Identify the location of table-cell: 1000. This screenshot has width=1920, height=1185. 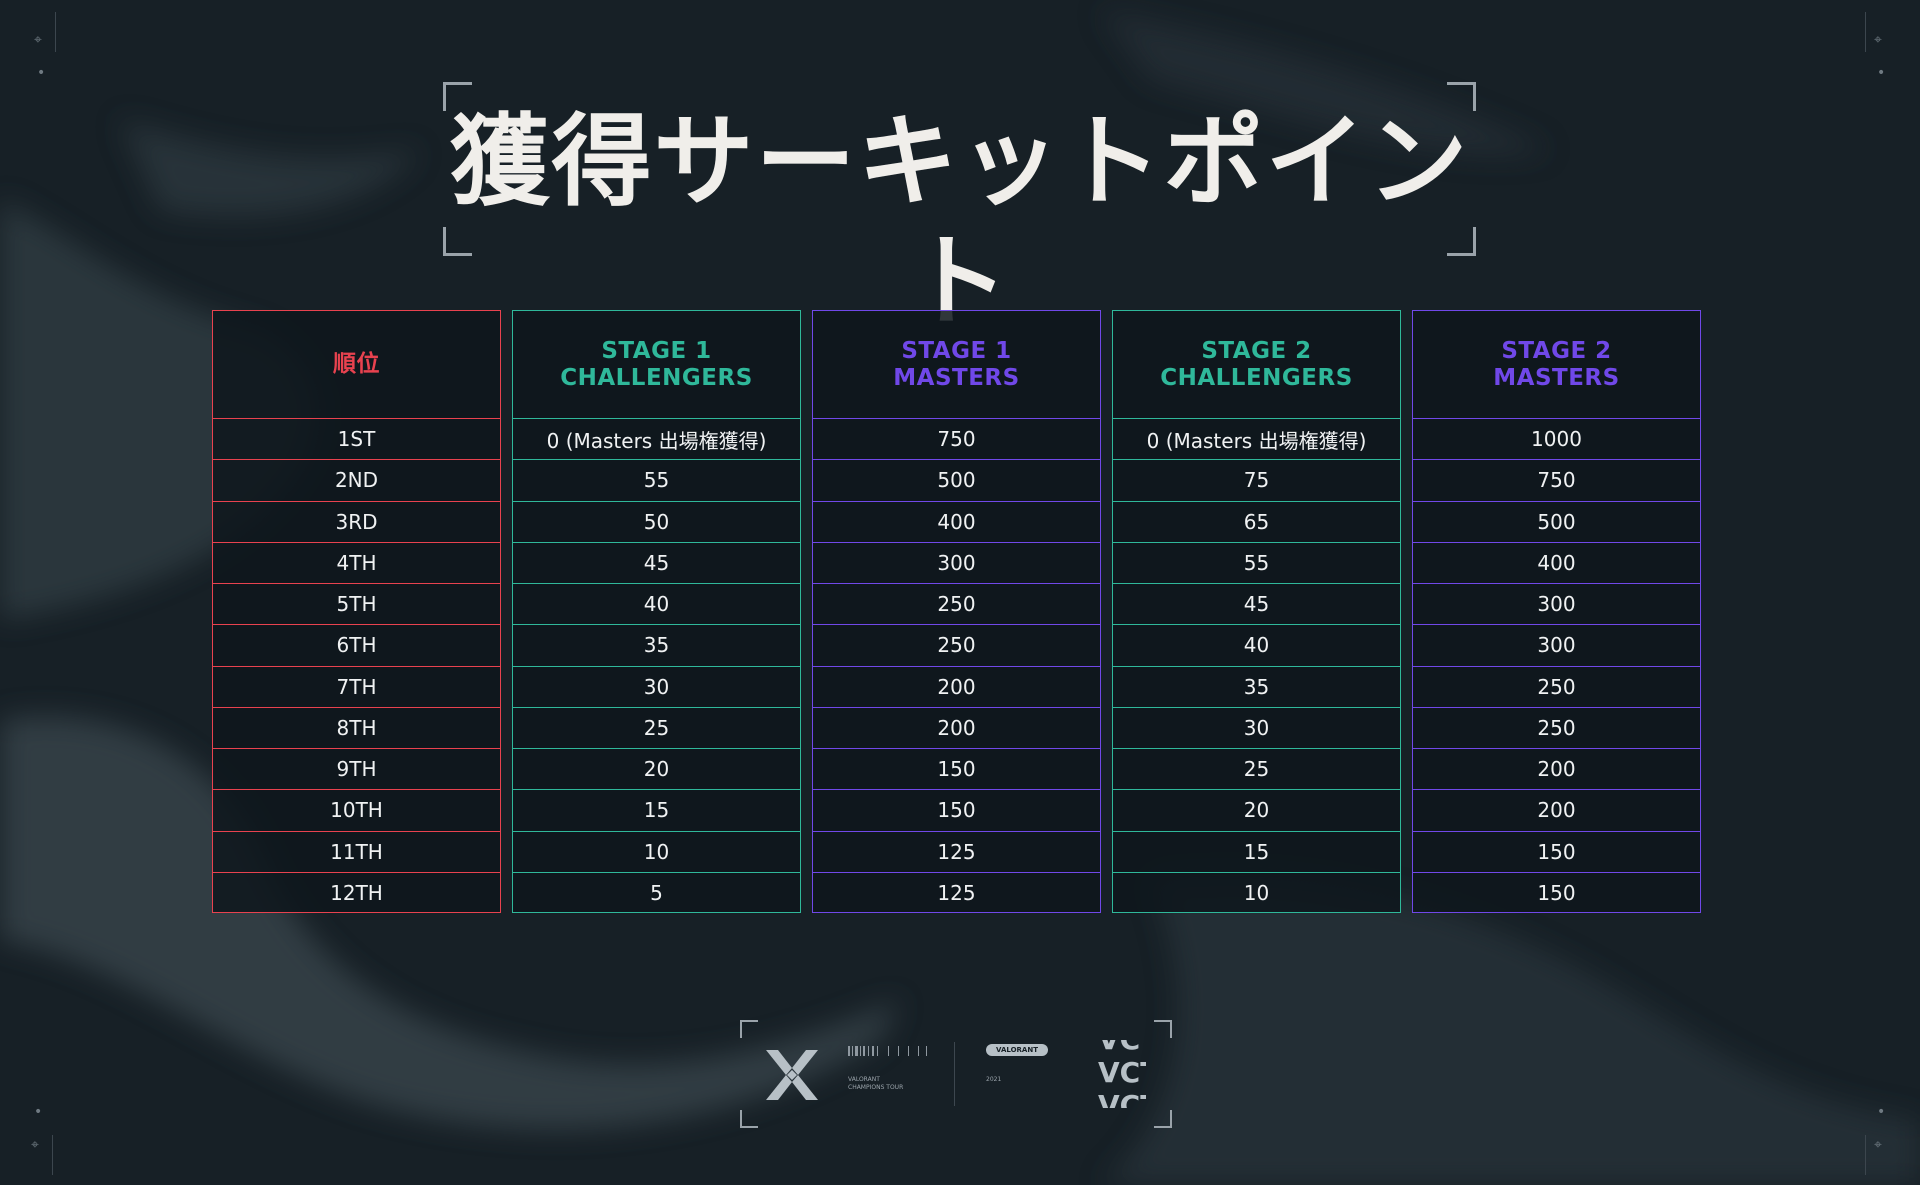
(1556, 440).